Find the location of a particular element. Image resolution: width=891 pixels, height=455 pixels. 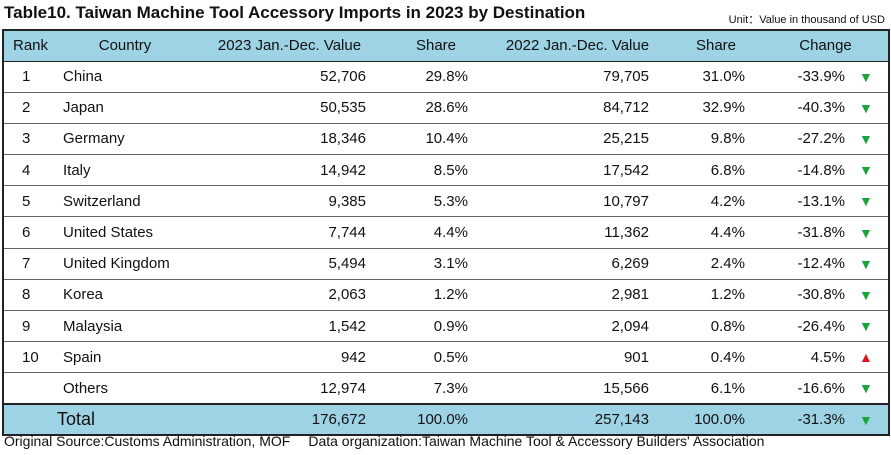

total-spacer is located at coordinates (29, 420).